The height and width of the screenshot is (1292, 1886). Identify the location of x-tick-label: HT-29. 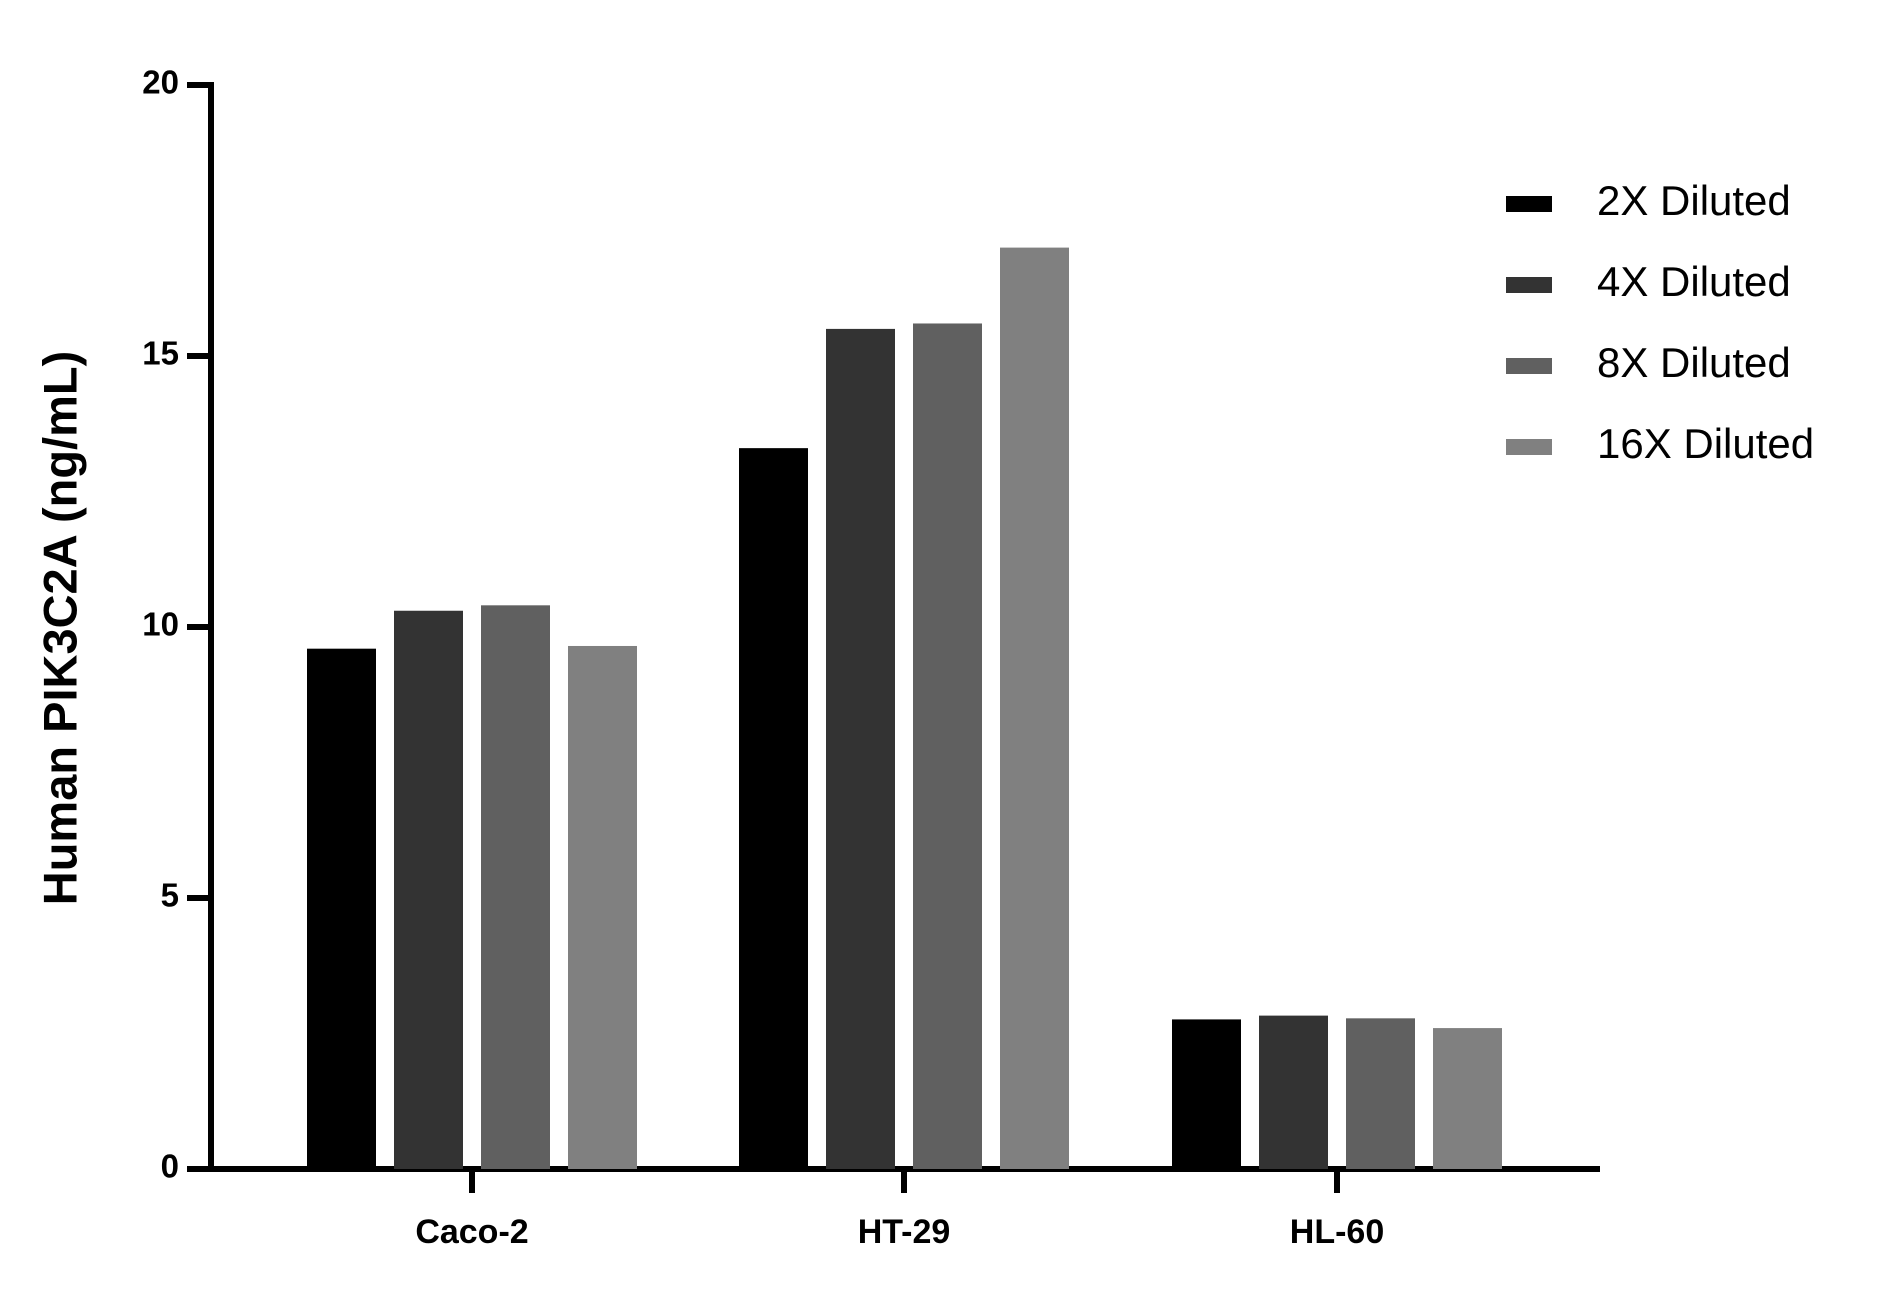
(904, 1232).